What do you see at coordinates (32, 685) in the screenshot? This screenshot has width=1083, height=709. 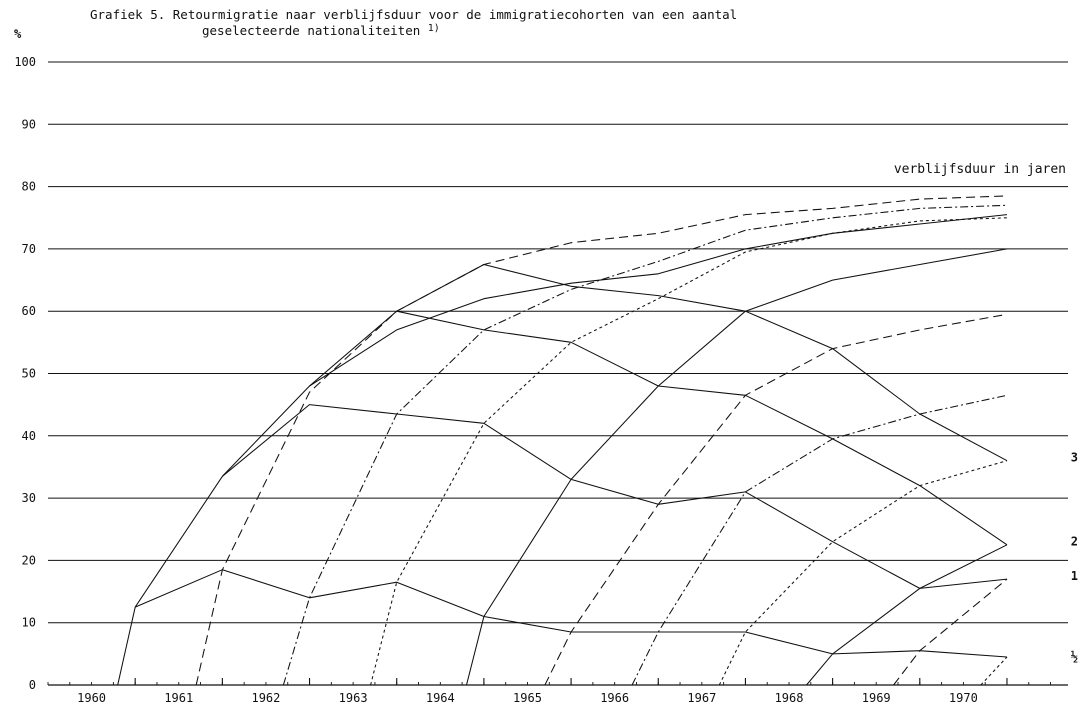 I see `y-tick-label-0: 0` at bounding box center [32, 685].